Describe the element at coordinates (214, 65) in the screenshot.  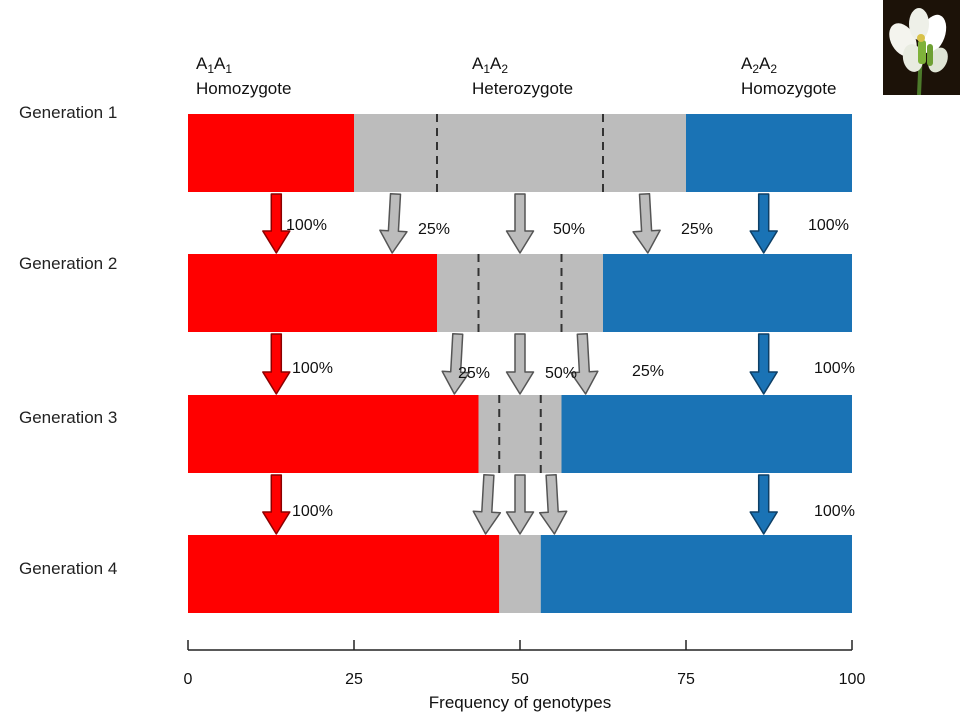
I see `genotype-label: A1​A1​` at that location.